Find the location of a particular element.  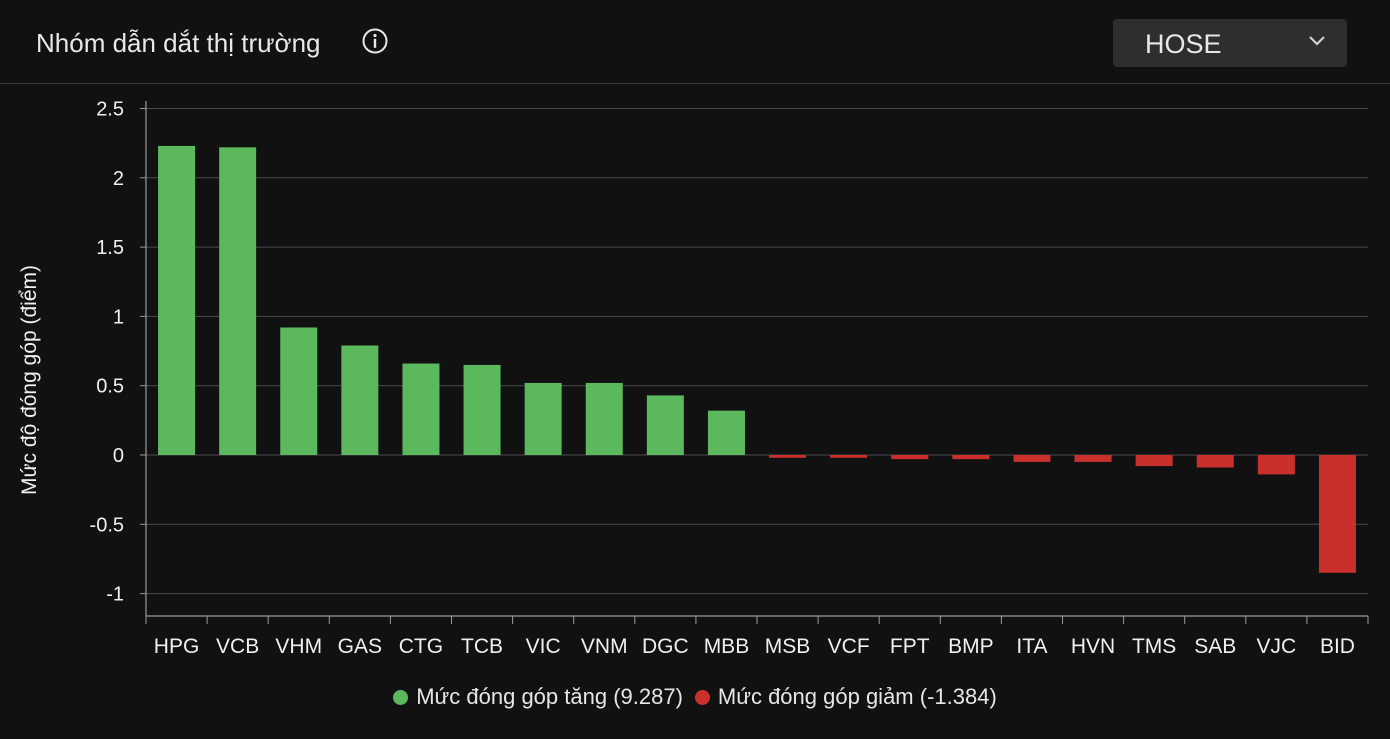

x-tick-label: BID is located at coordinates (1337, 646).